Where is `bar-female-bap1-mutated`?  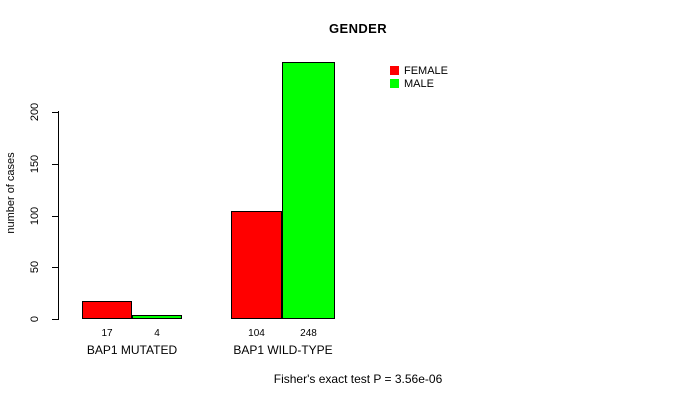 bar-female-bap1-mutated is located at coordinates (107, 310).